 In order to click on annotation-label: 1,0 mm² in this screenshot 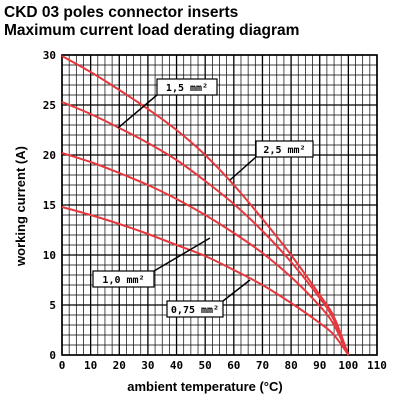, I will do `click(123, 280)`.